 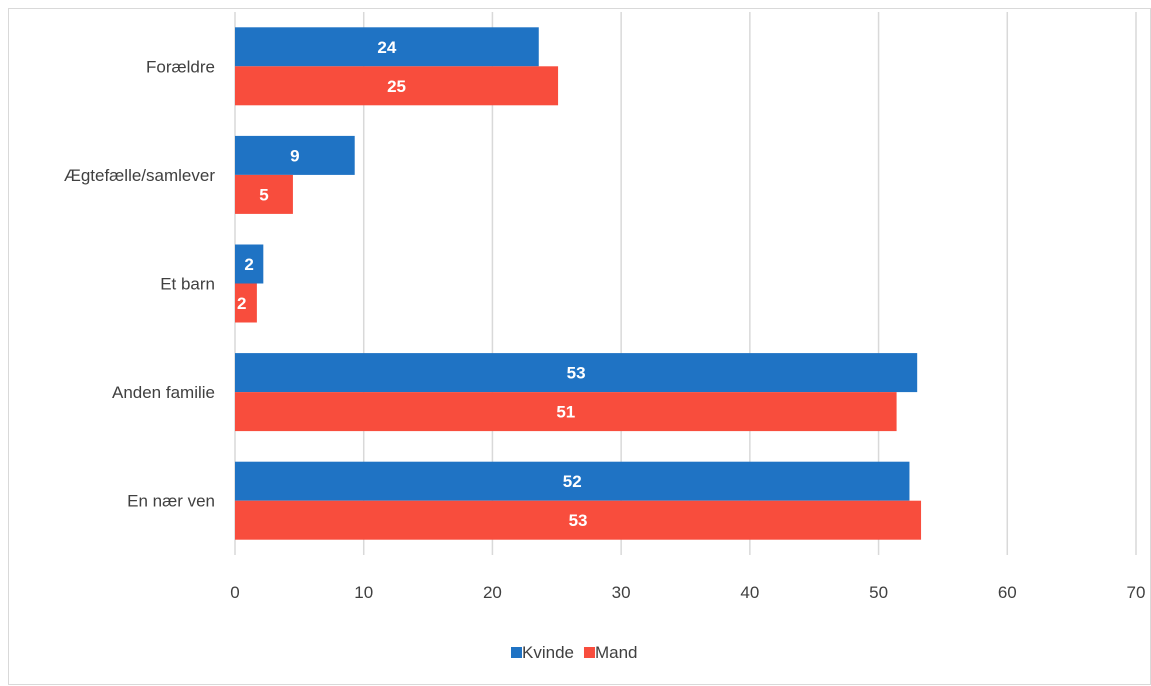 I want to click on category-label: En nær ven, so click(x=171, y=501).